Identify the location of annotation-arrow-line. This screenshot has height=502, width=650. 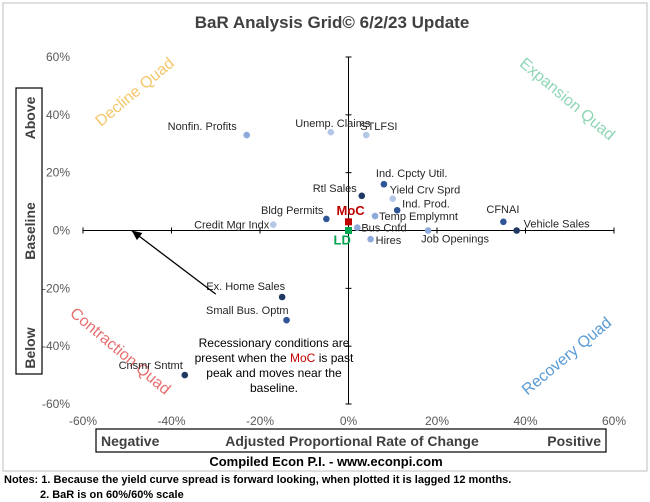
(174, 262).